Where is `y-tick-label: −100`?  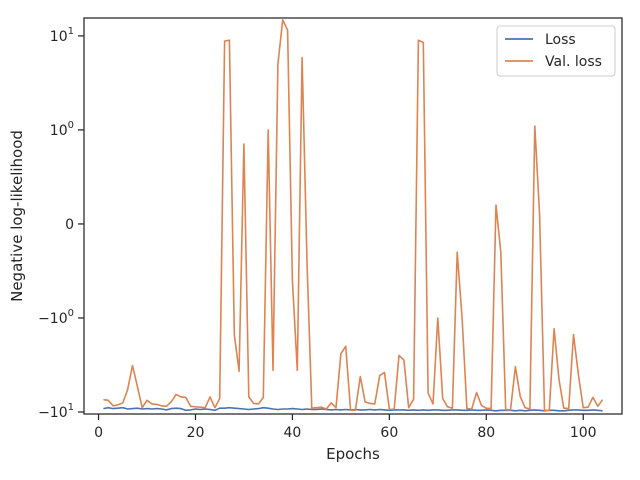
y-tick-label: −100 is located at coordinates (56, 317).